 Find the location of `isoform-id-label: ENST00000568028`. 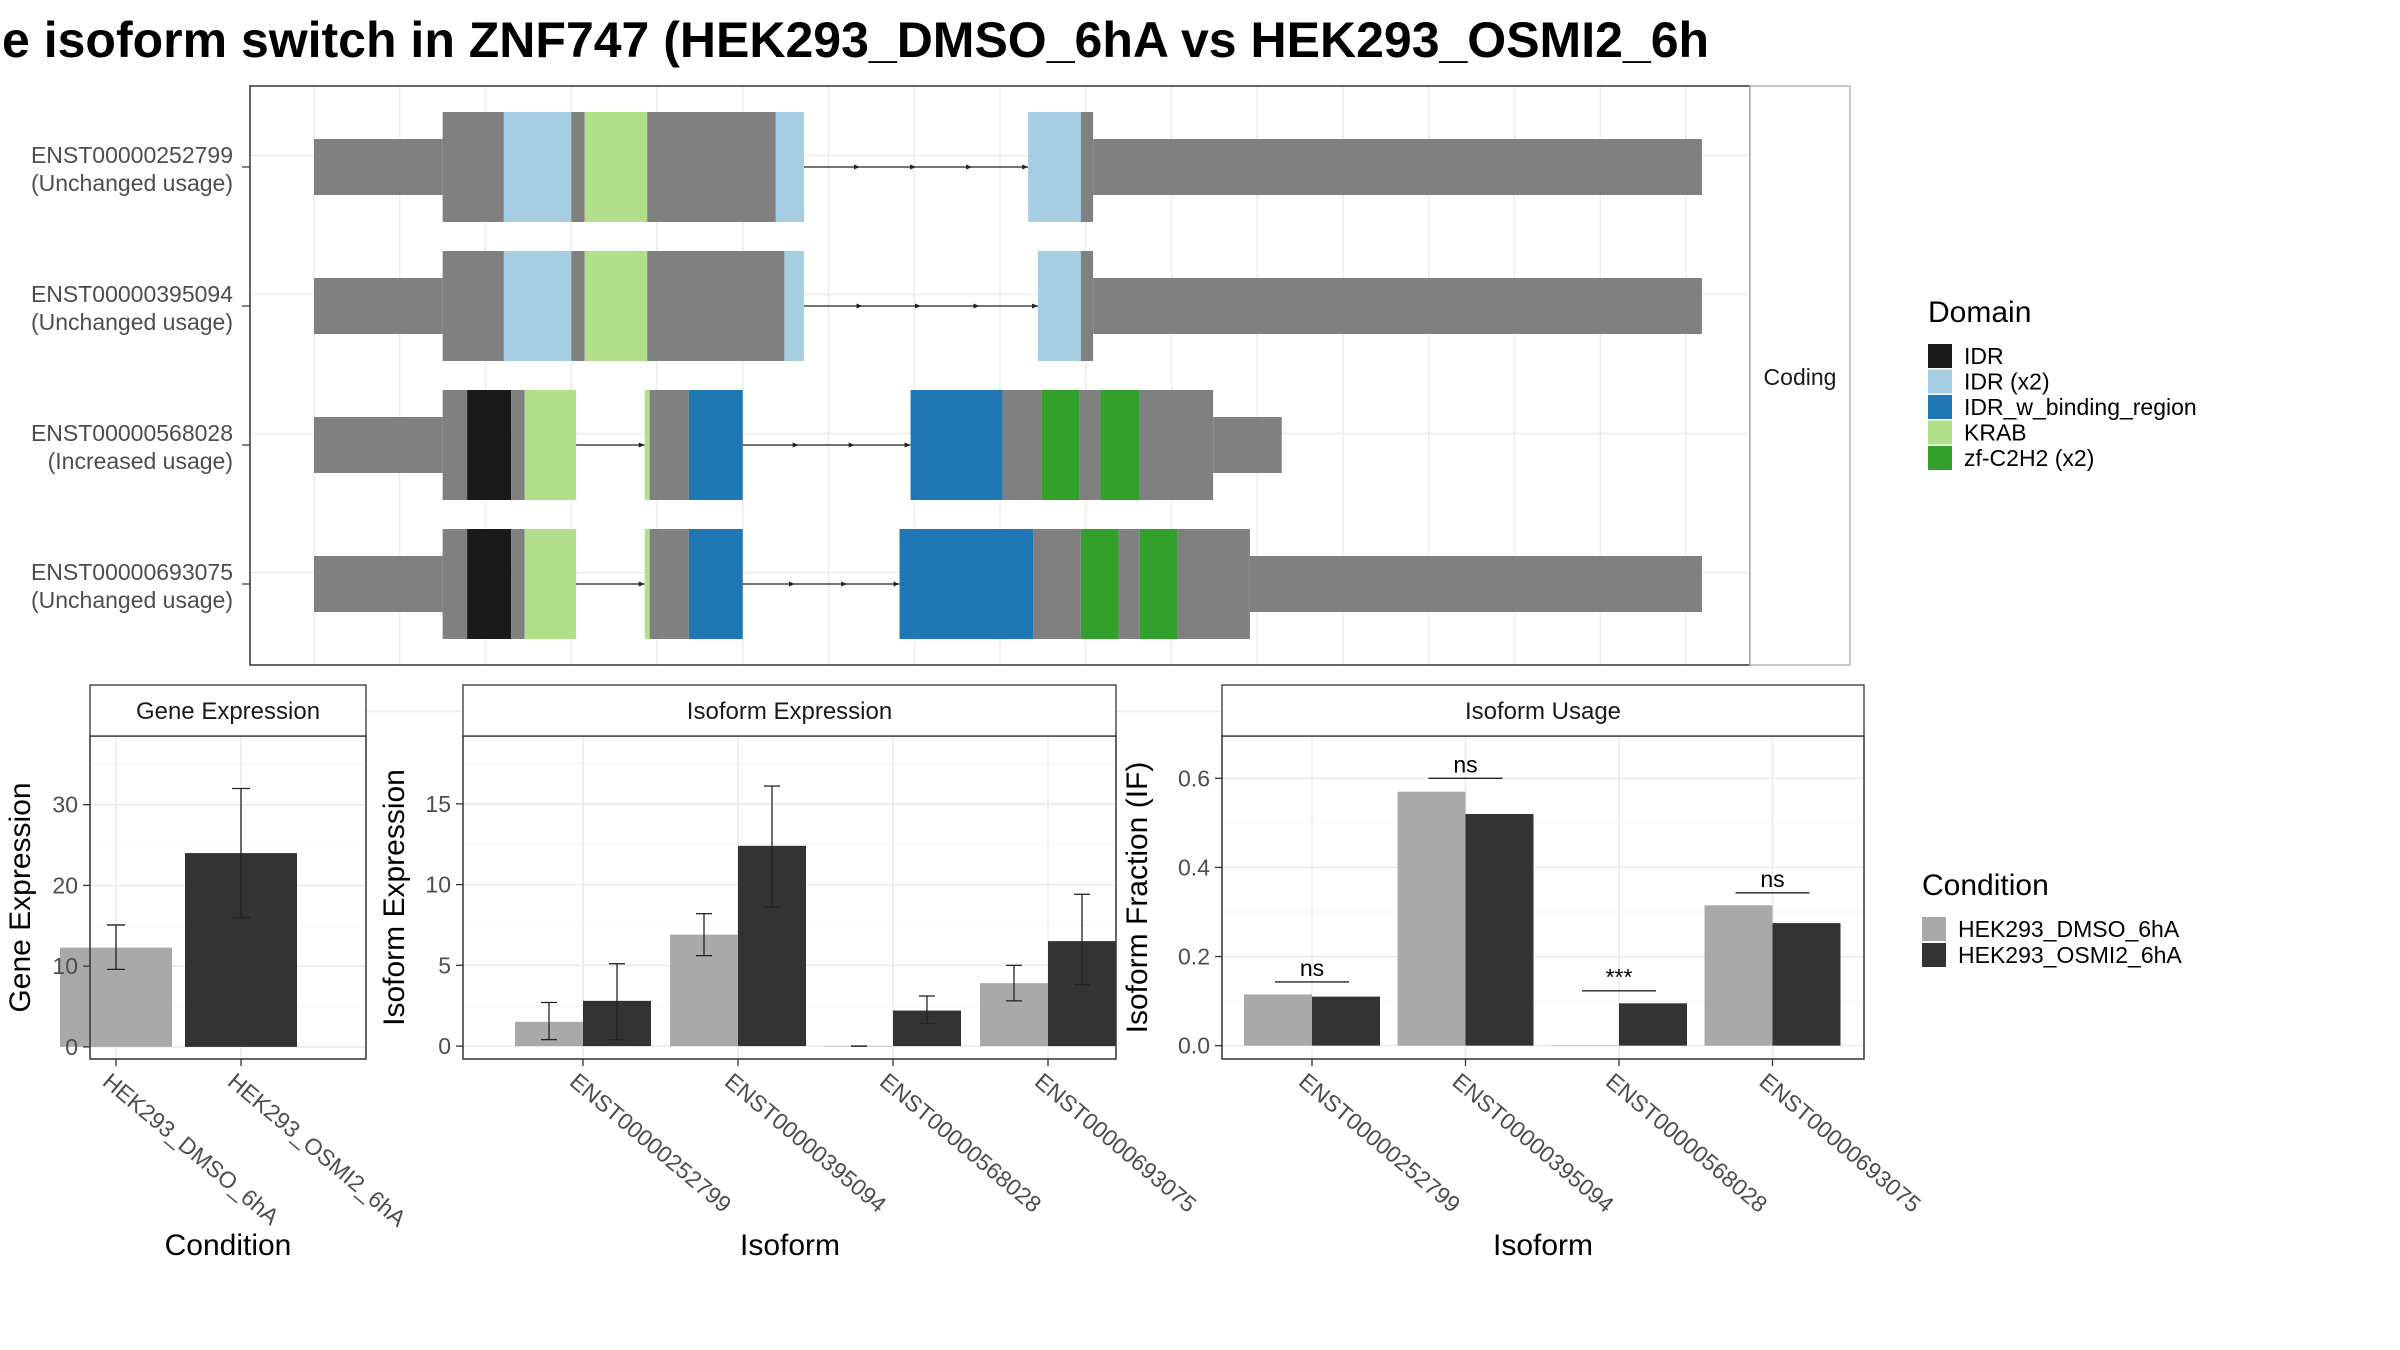

isoform-id-label: ENST00000568028 is located at coordinates (132, 433).